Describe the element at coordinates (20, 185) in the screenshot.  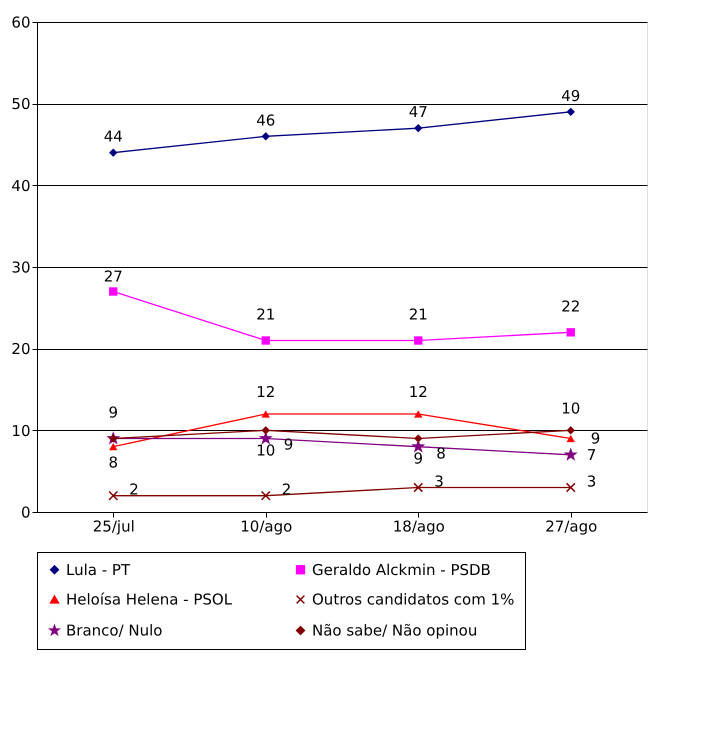
I see `y-tick-label: 40` at that location.